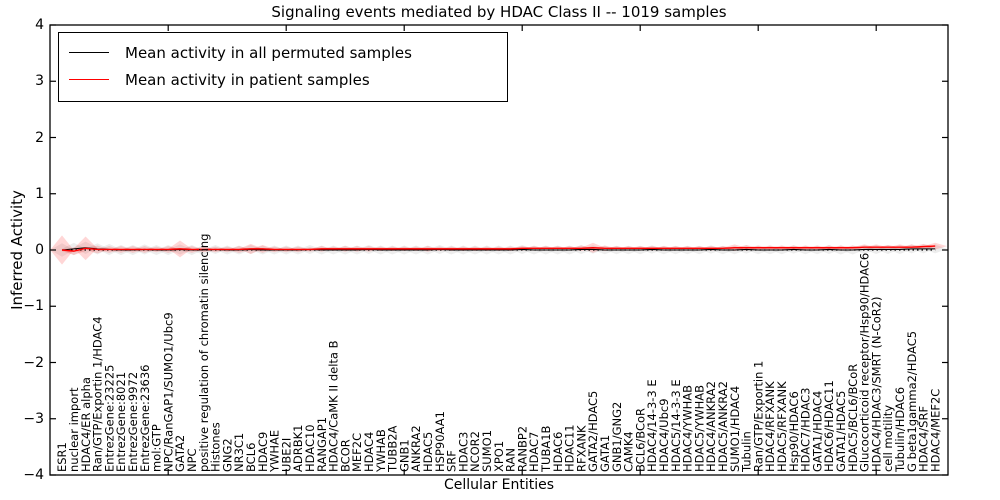  I want to click on x-tick-label: SUMO1, so click(487, 451).